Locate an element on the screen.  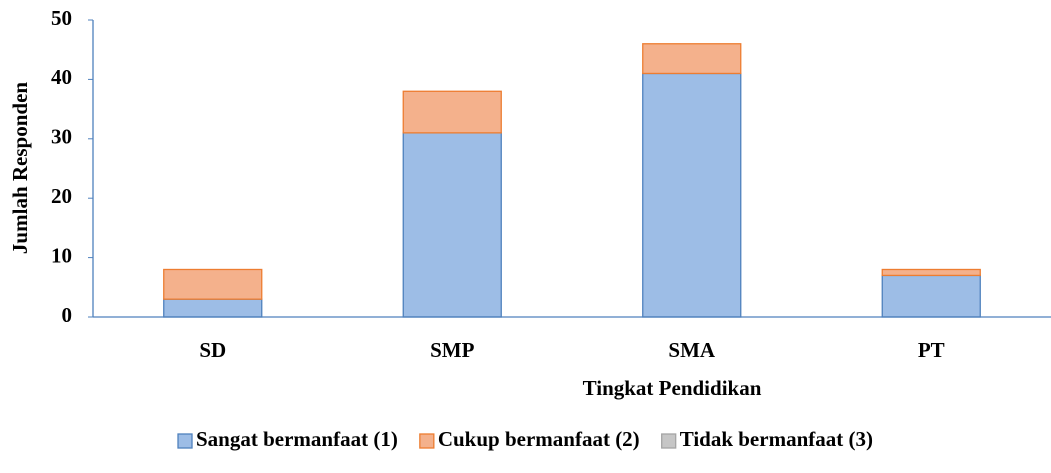
x-tick-label: SD is located at coordinates (212, 350).